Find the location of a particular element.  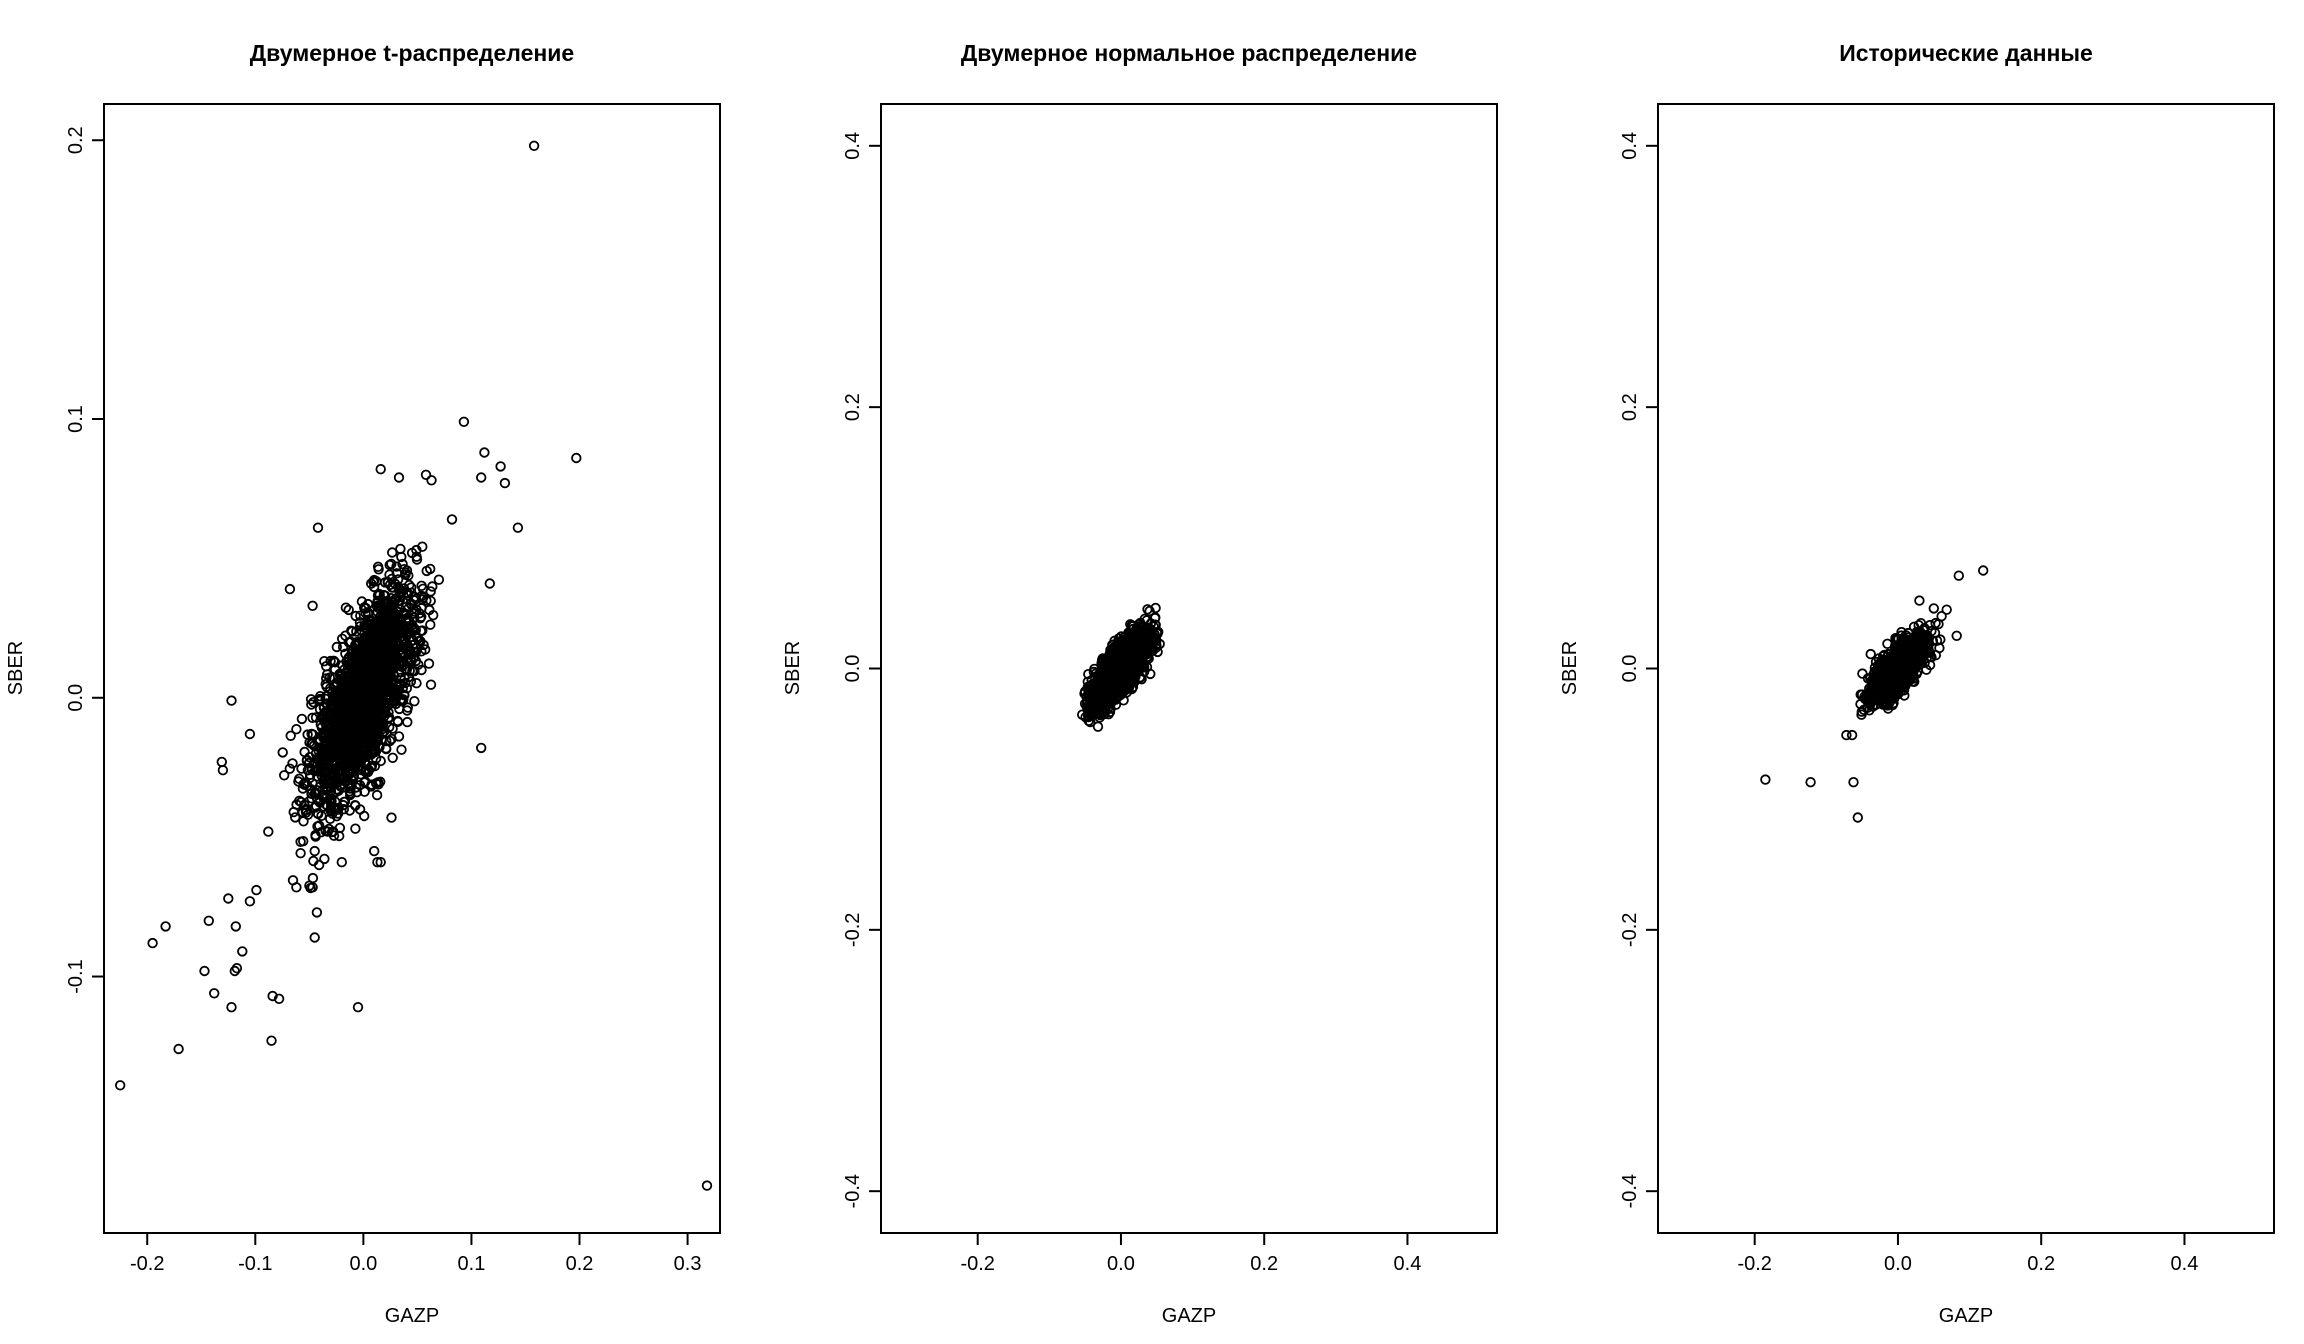

x-tick-label: 0.3 is located at coordinates (688, 1264).